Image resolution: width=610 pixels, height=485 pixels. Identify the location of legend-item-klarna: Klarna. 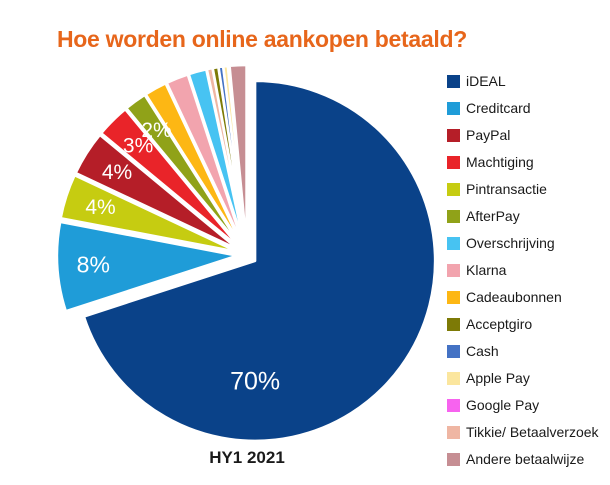
(523, 270).